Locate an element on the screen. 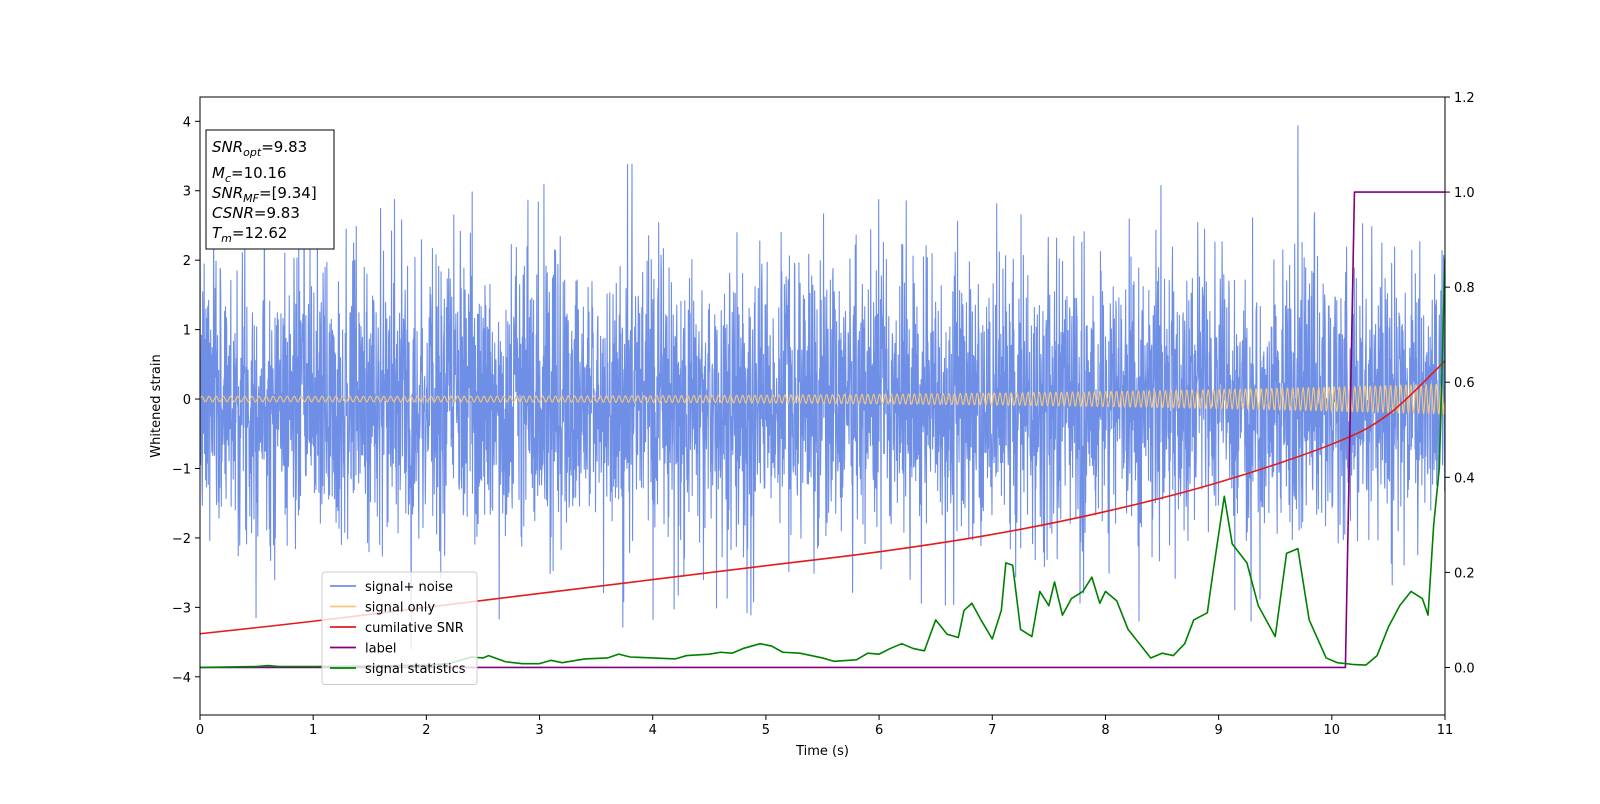 This screenshot has width=1600, height=804. y-right-tick-label: 0.8 is located at coordinates (1464, 288).